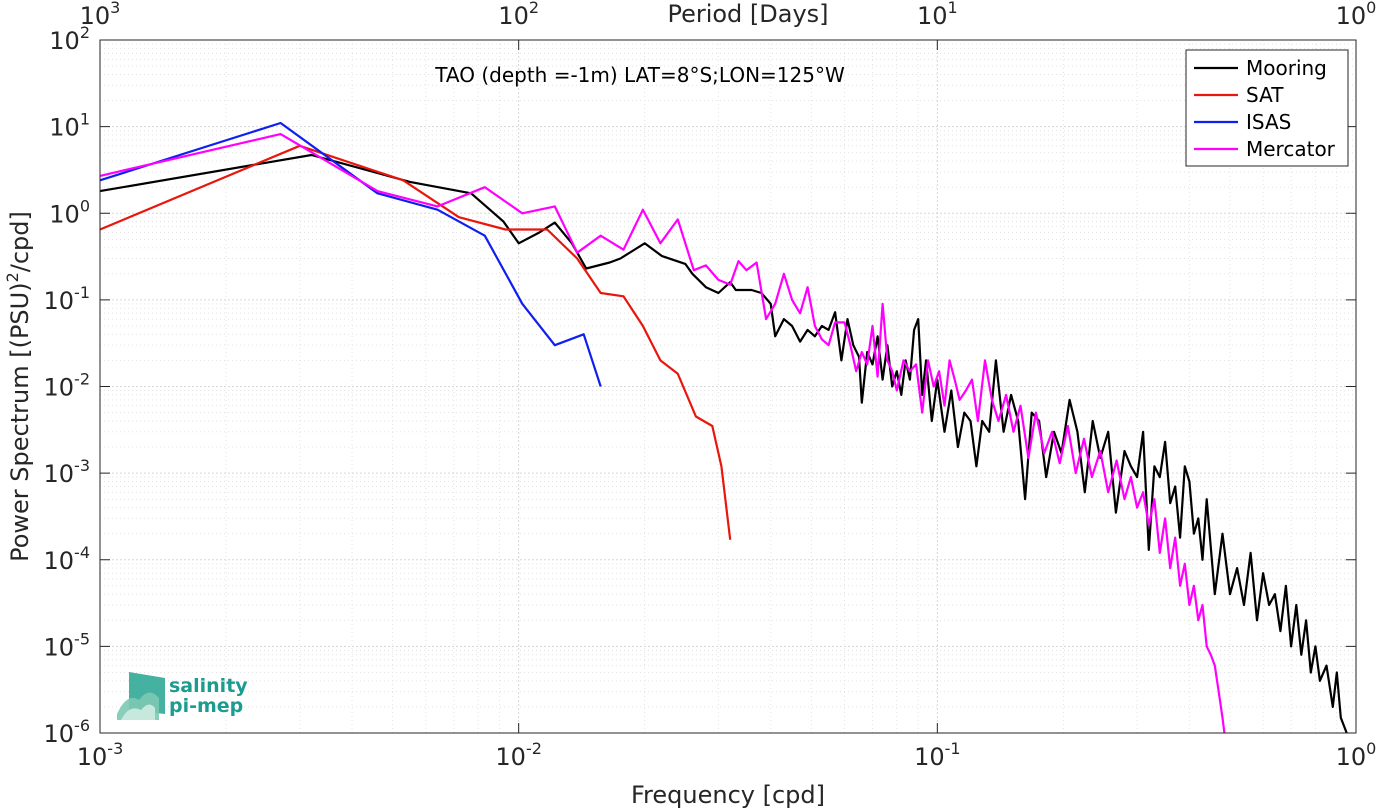 This screenshot has height=809, width=1383. Describe the element at coordinates (1265, 95) in the screenshot. I see `legend-label-sat: SAT` at that location.